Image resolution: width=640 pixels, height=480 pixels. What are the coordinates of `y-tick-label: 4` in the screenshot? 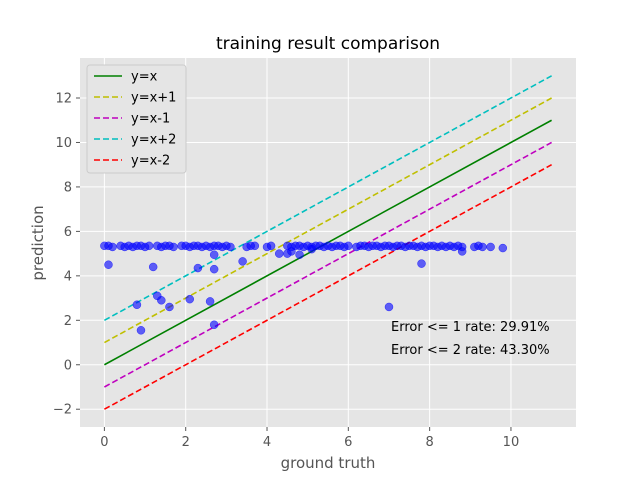 It's located at (68, 276).